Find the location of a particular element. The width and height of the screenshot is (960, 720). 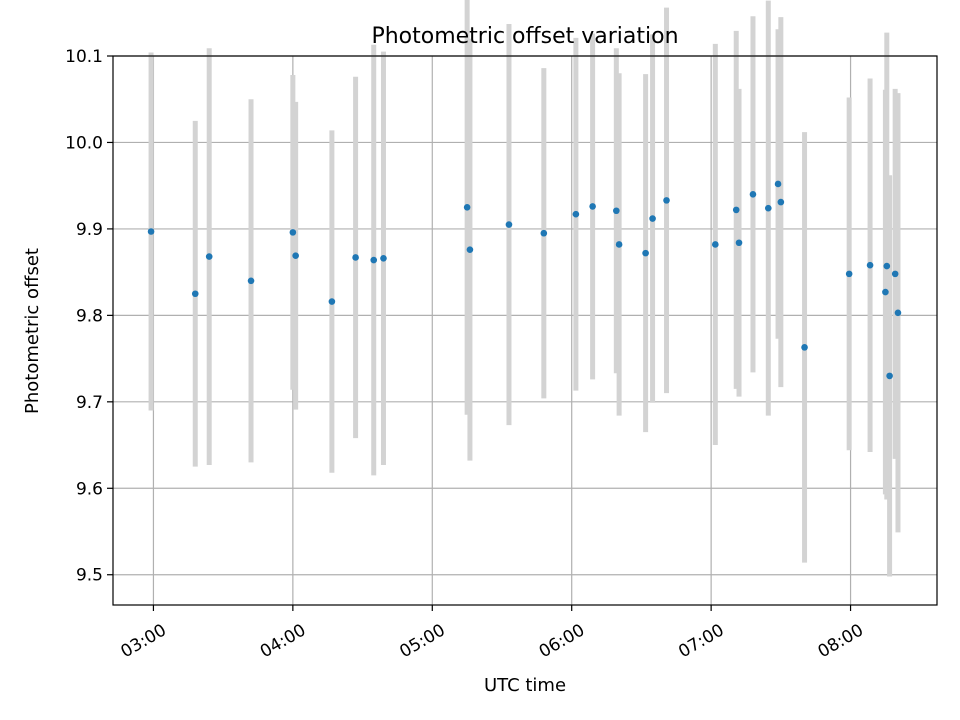

y-tick-label: 9.7 is located at coordinates (89, 403).